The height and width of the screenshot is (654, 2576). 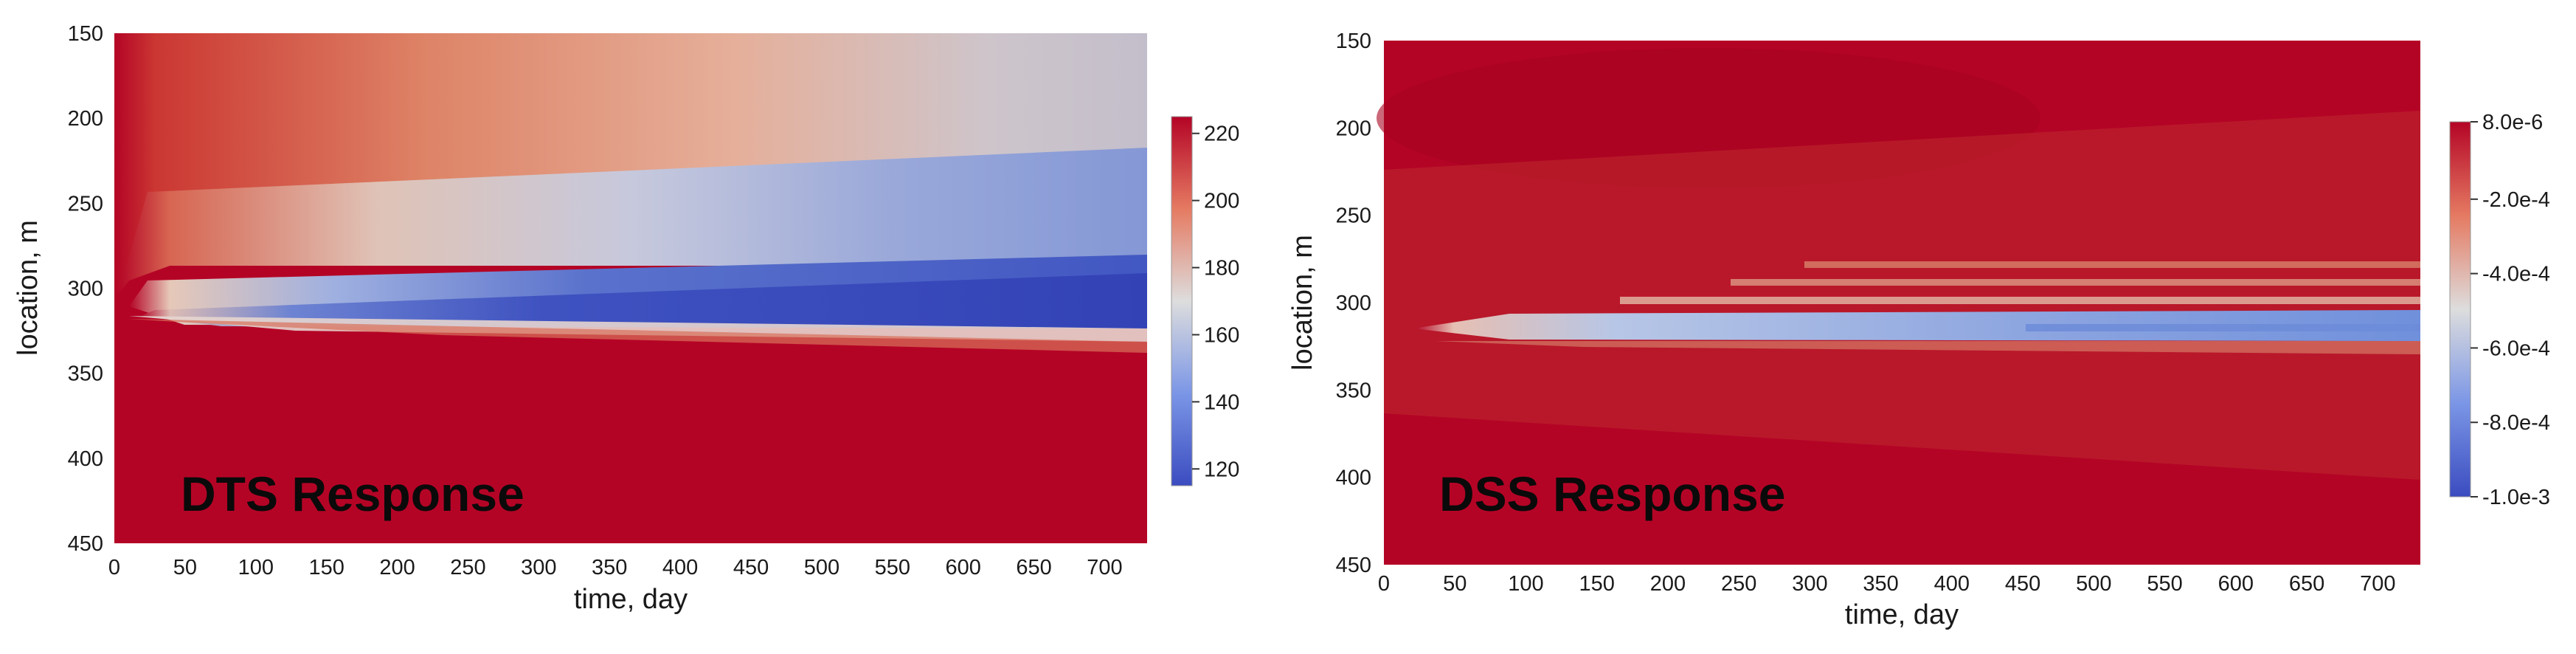 What do you see at coordinates (1221, 402) in the screenshot?
I see `dts-colorbar-tick-label: 140` at bounding box center [1221, 402].